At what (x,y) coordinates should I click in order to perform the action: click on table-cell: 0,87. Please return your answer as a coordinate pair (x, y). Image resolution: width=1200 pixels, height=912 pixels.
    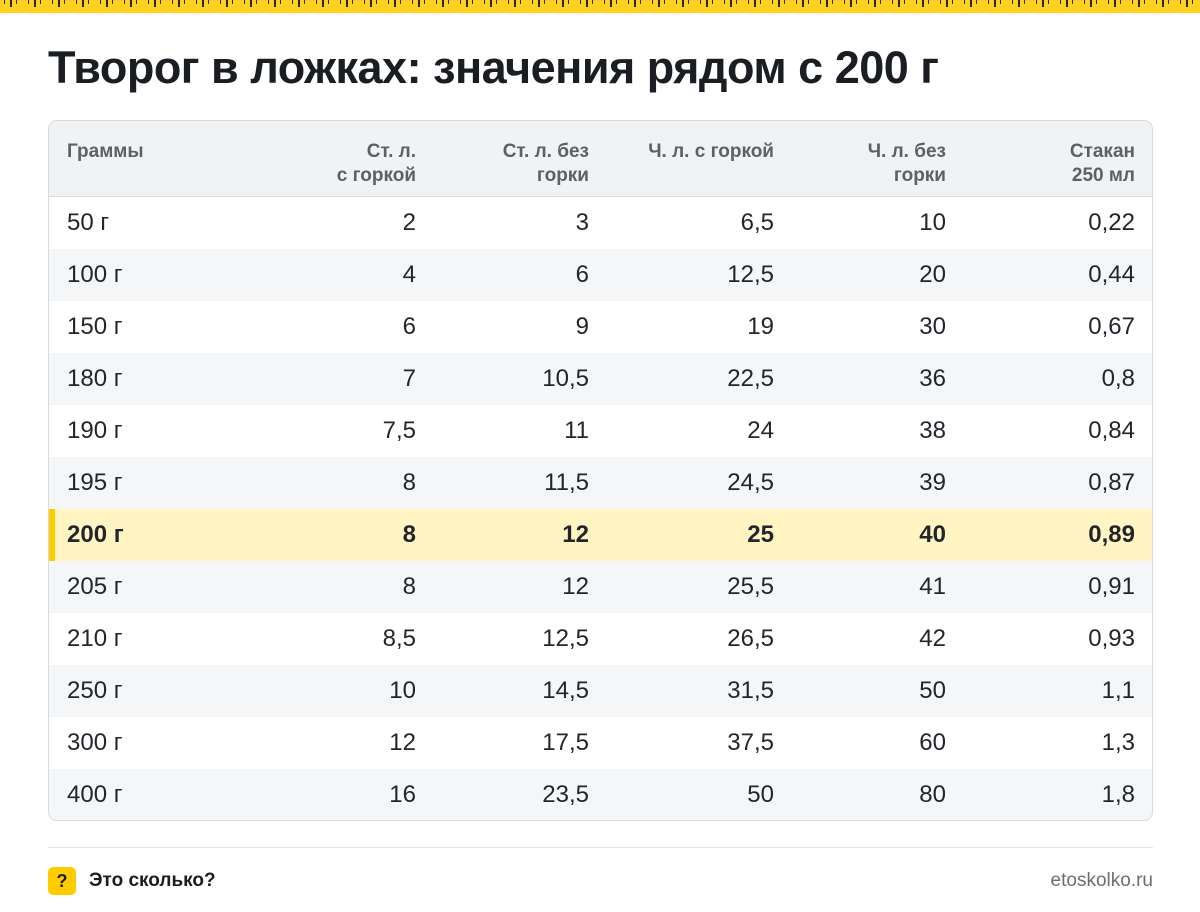
    Looking at the image, I should click on (1111, 482).